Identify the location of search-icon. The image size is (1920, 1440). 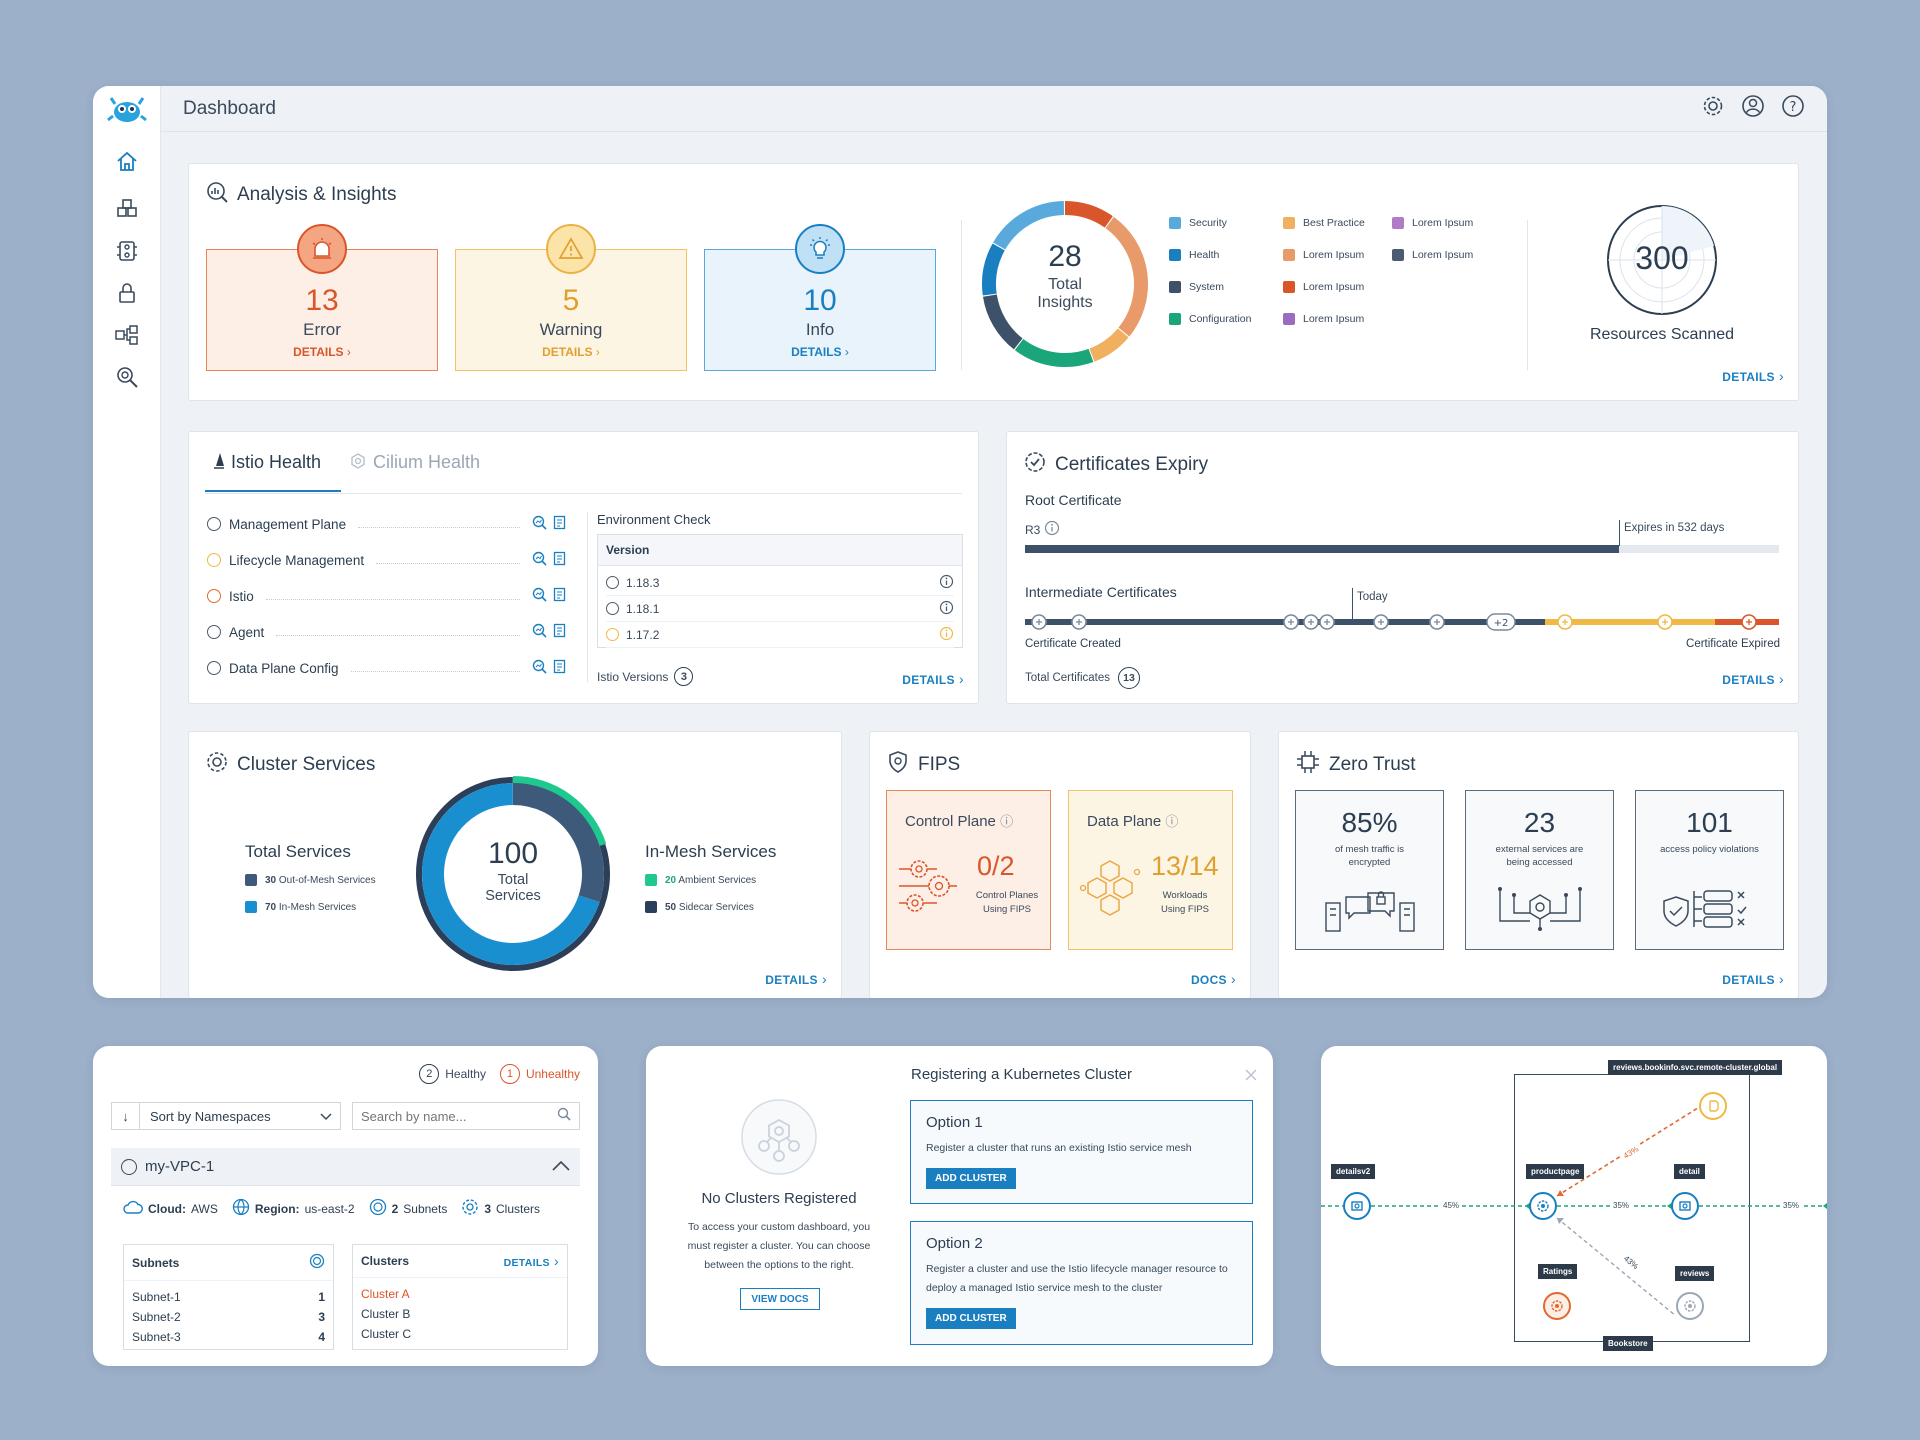
(568, 1116).